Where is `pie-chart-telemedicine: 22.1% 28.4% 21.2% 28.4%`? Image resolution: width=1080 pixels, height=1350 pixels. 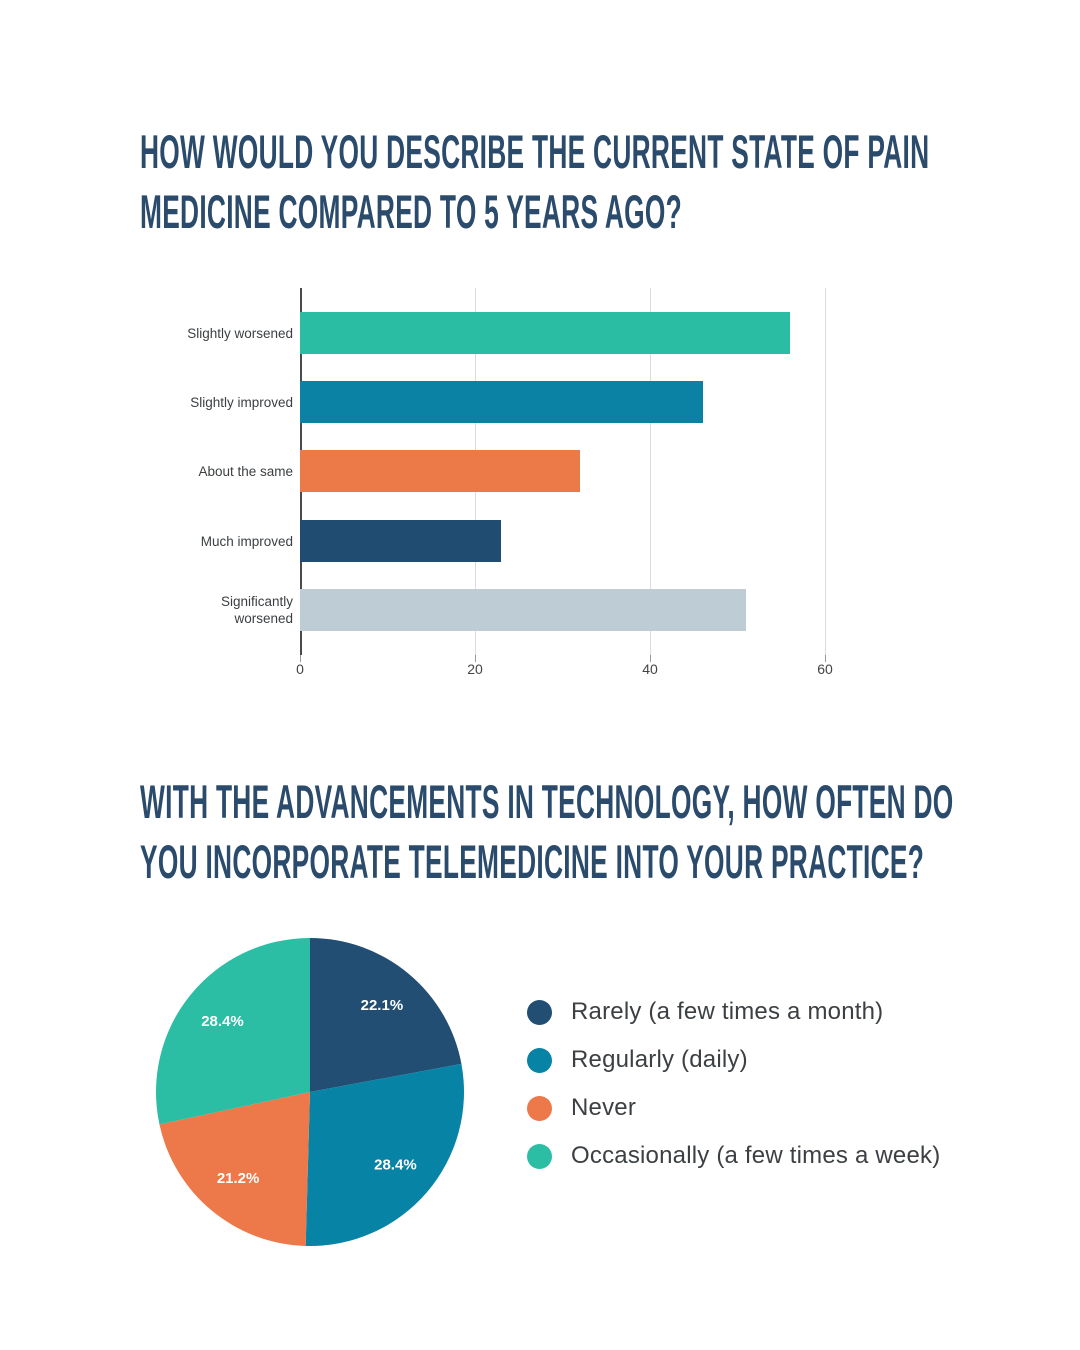 pie-chart-telemedicine: 22.1% 28.4% 21.2% 28.4% is located at coordinates (310, 1092).